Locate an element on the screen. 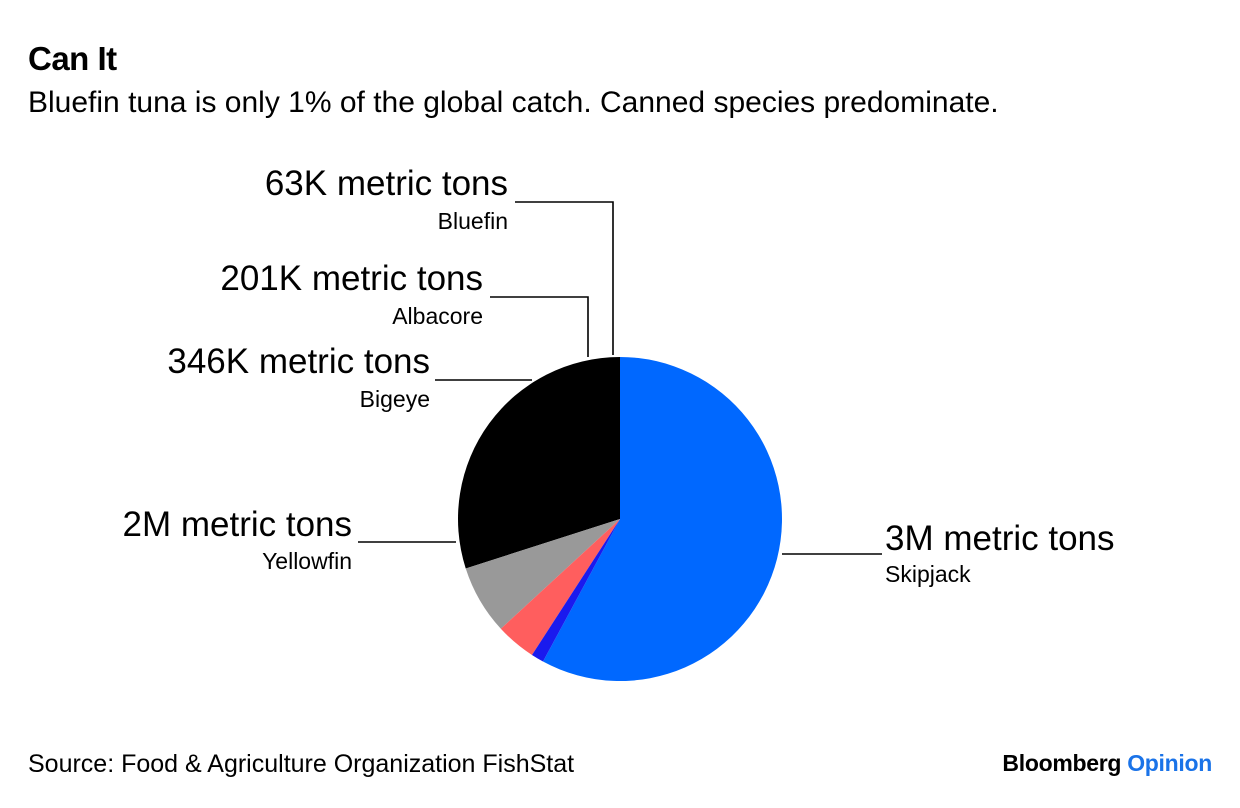 Image resolution: width=1240 pixels, height=808 pixels. category-label-bluefin: Bluefin is located at coordinates (473, 221).